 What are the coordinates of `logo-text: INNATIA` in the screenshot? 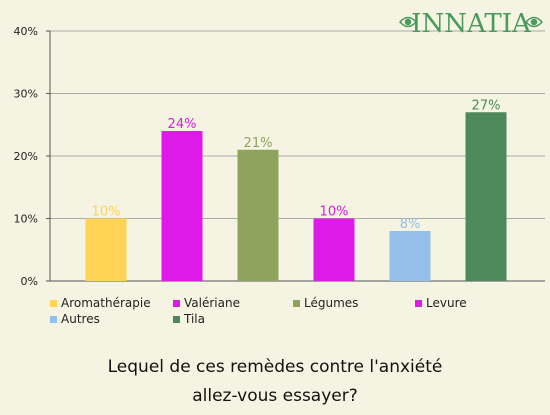 It's located at (471, 24).